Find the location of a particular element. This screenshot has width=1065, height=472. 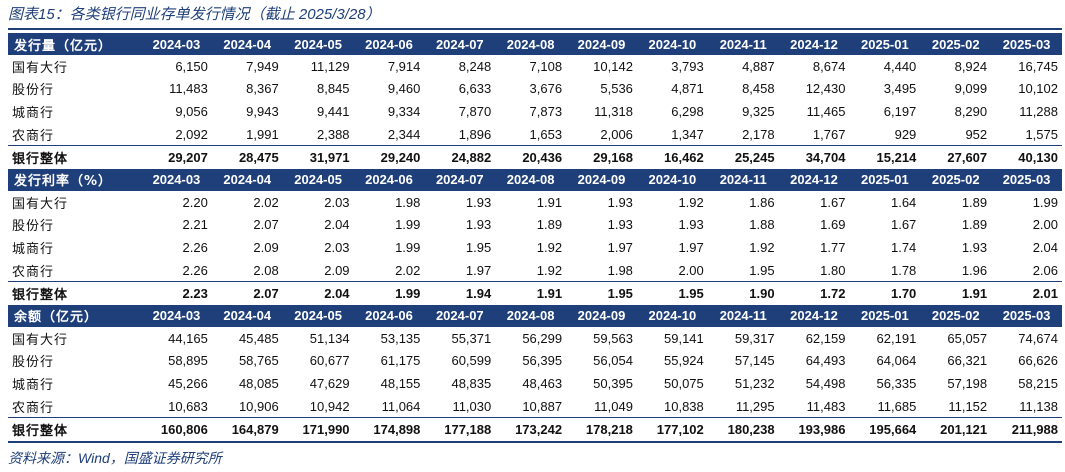

table-cell: 59,141 is located at coordinates (684, 338).